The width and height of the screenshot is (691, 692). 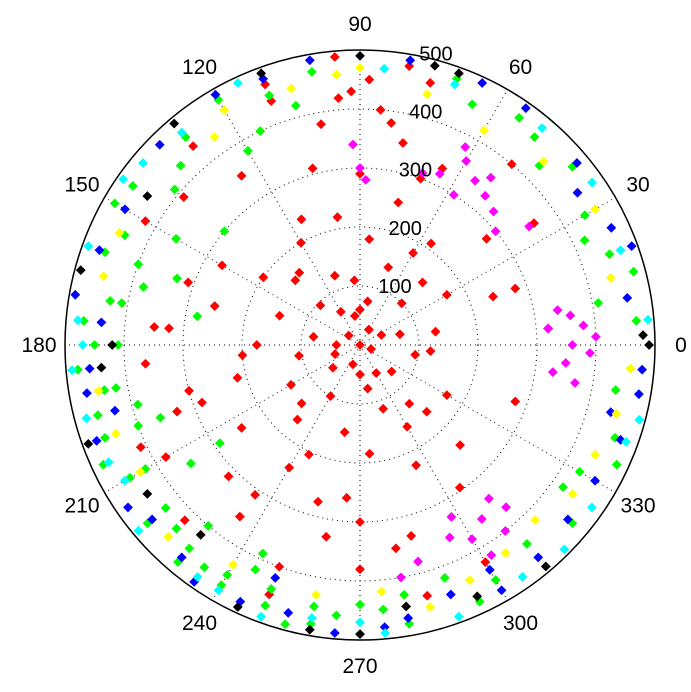 I want to click on radial-tick-label: 100, so click(x=394, y=287).